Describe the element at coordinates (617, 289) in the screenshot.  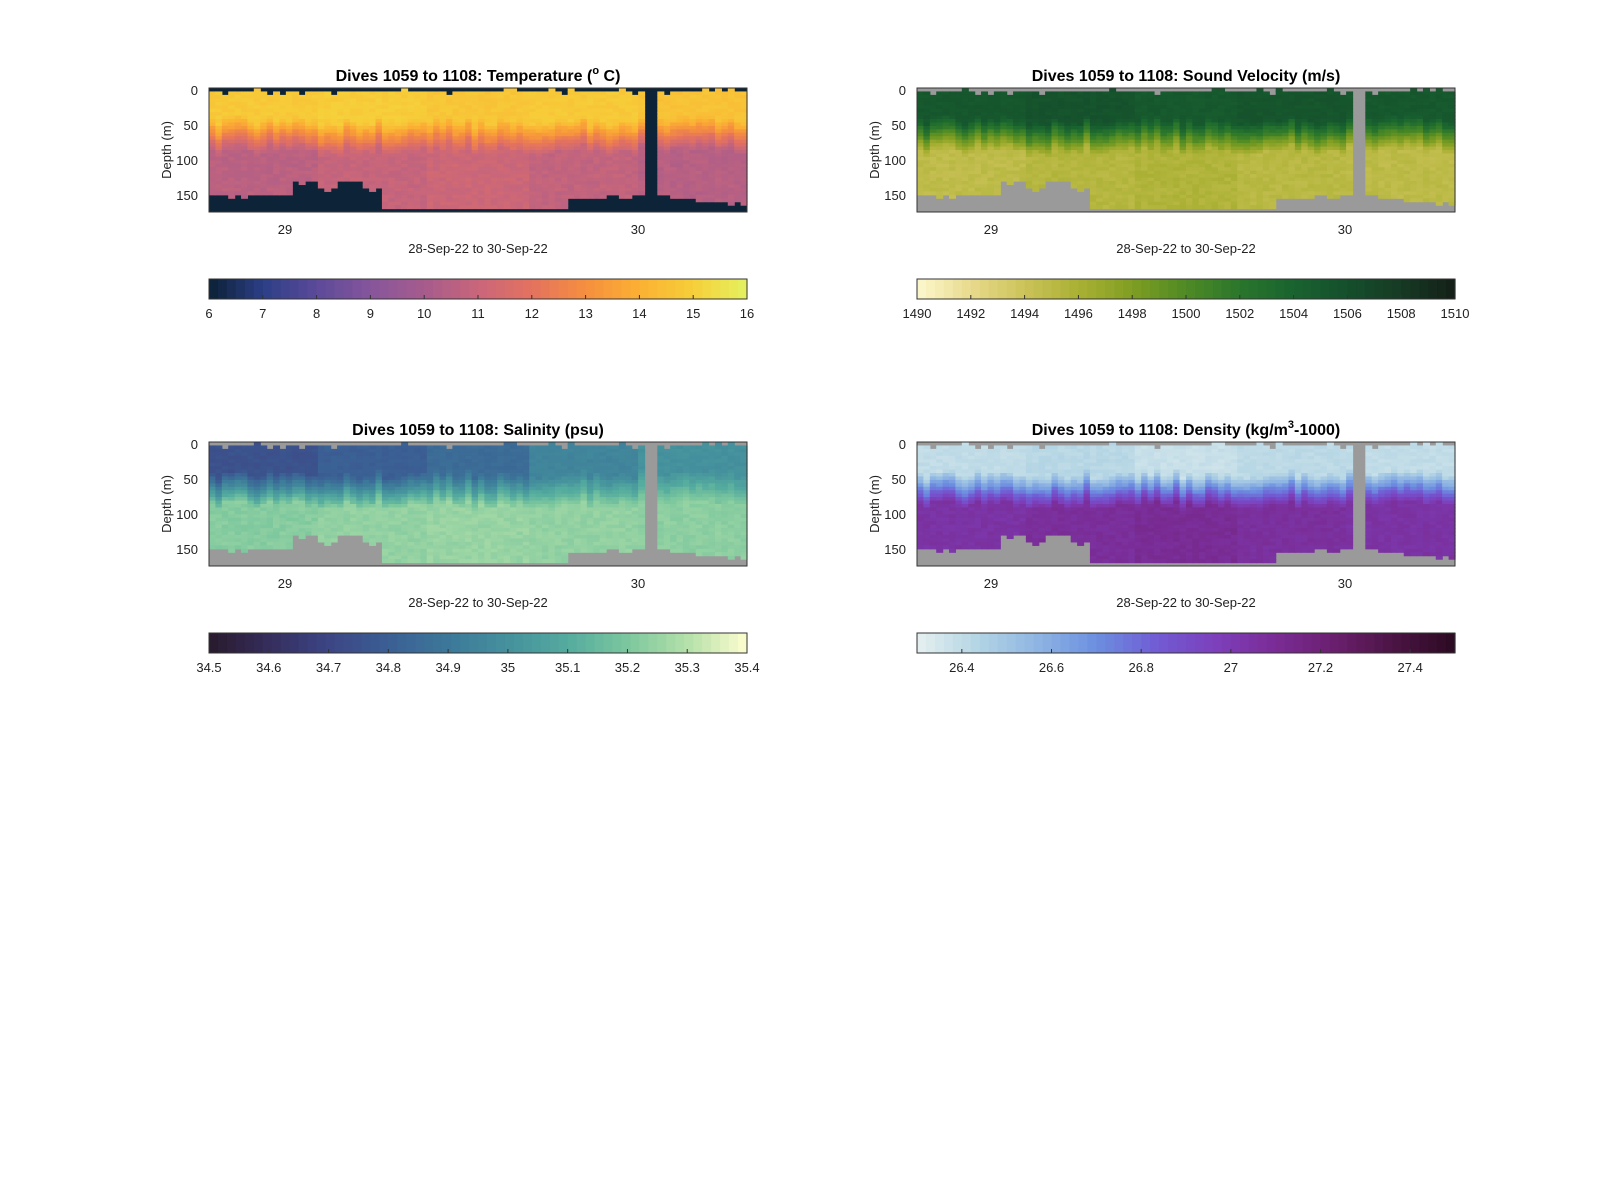
I see `temperature-colorbar-segment` at that location.